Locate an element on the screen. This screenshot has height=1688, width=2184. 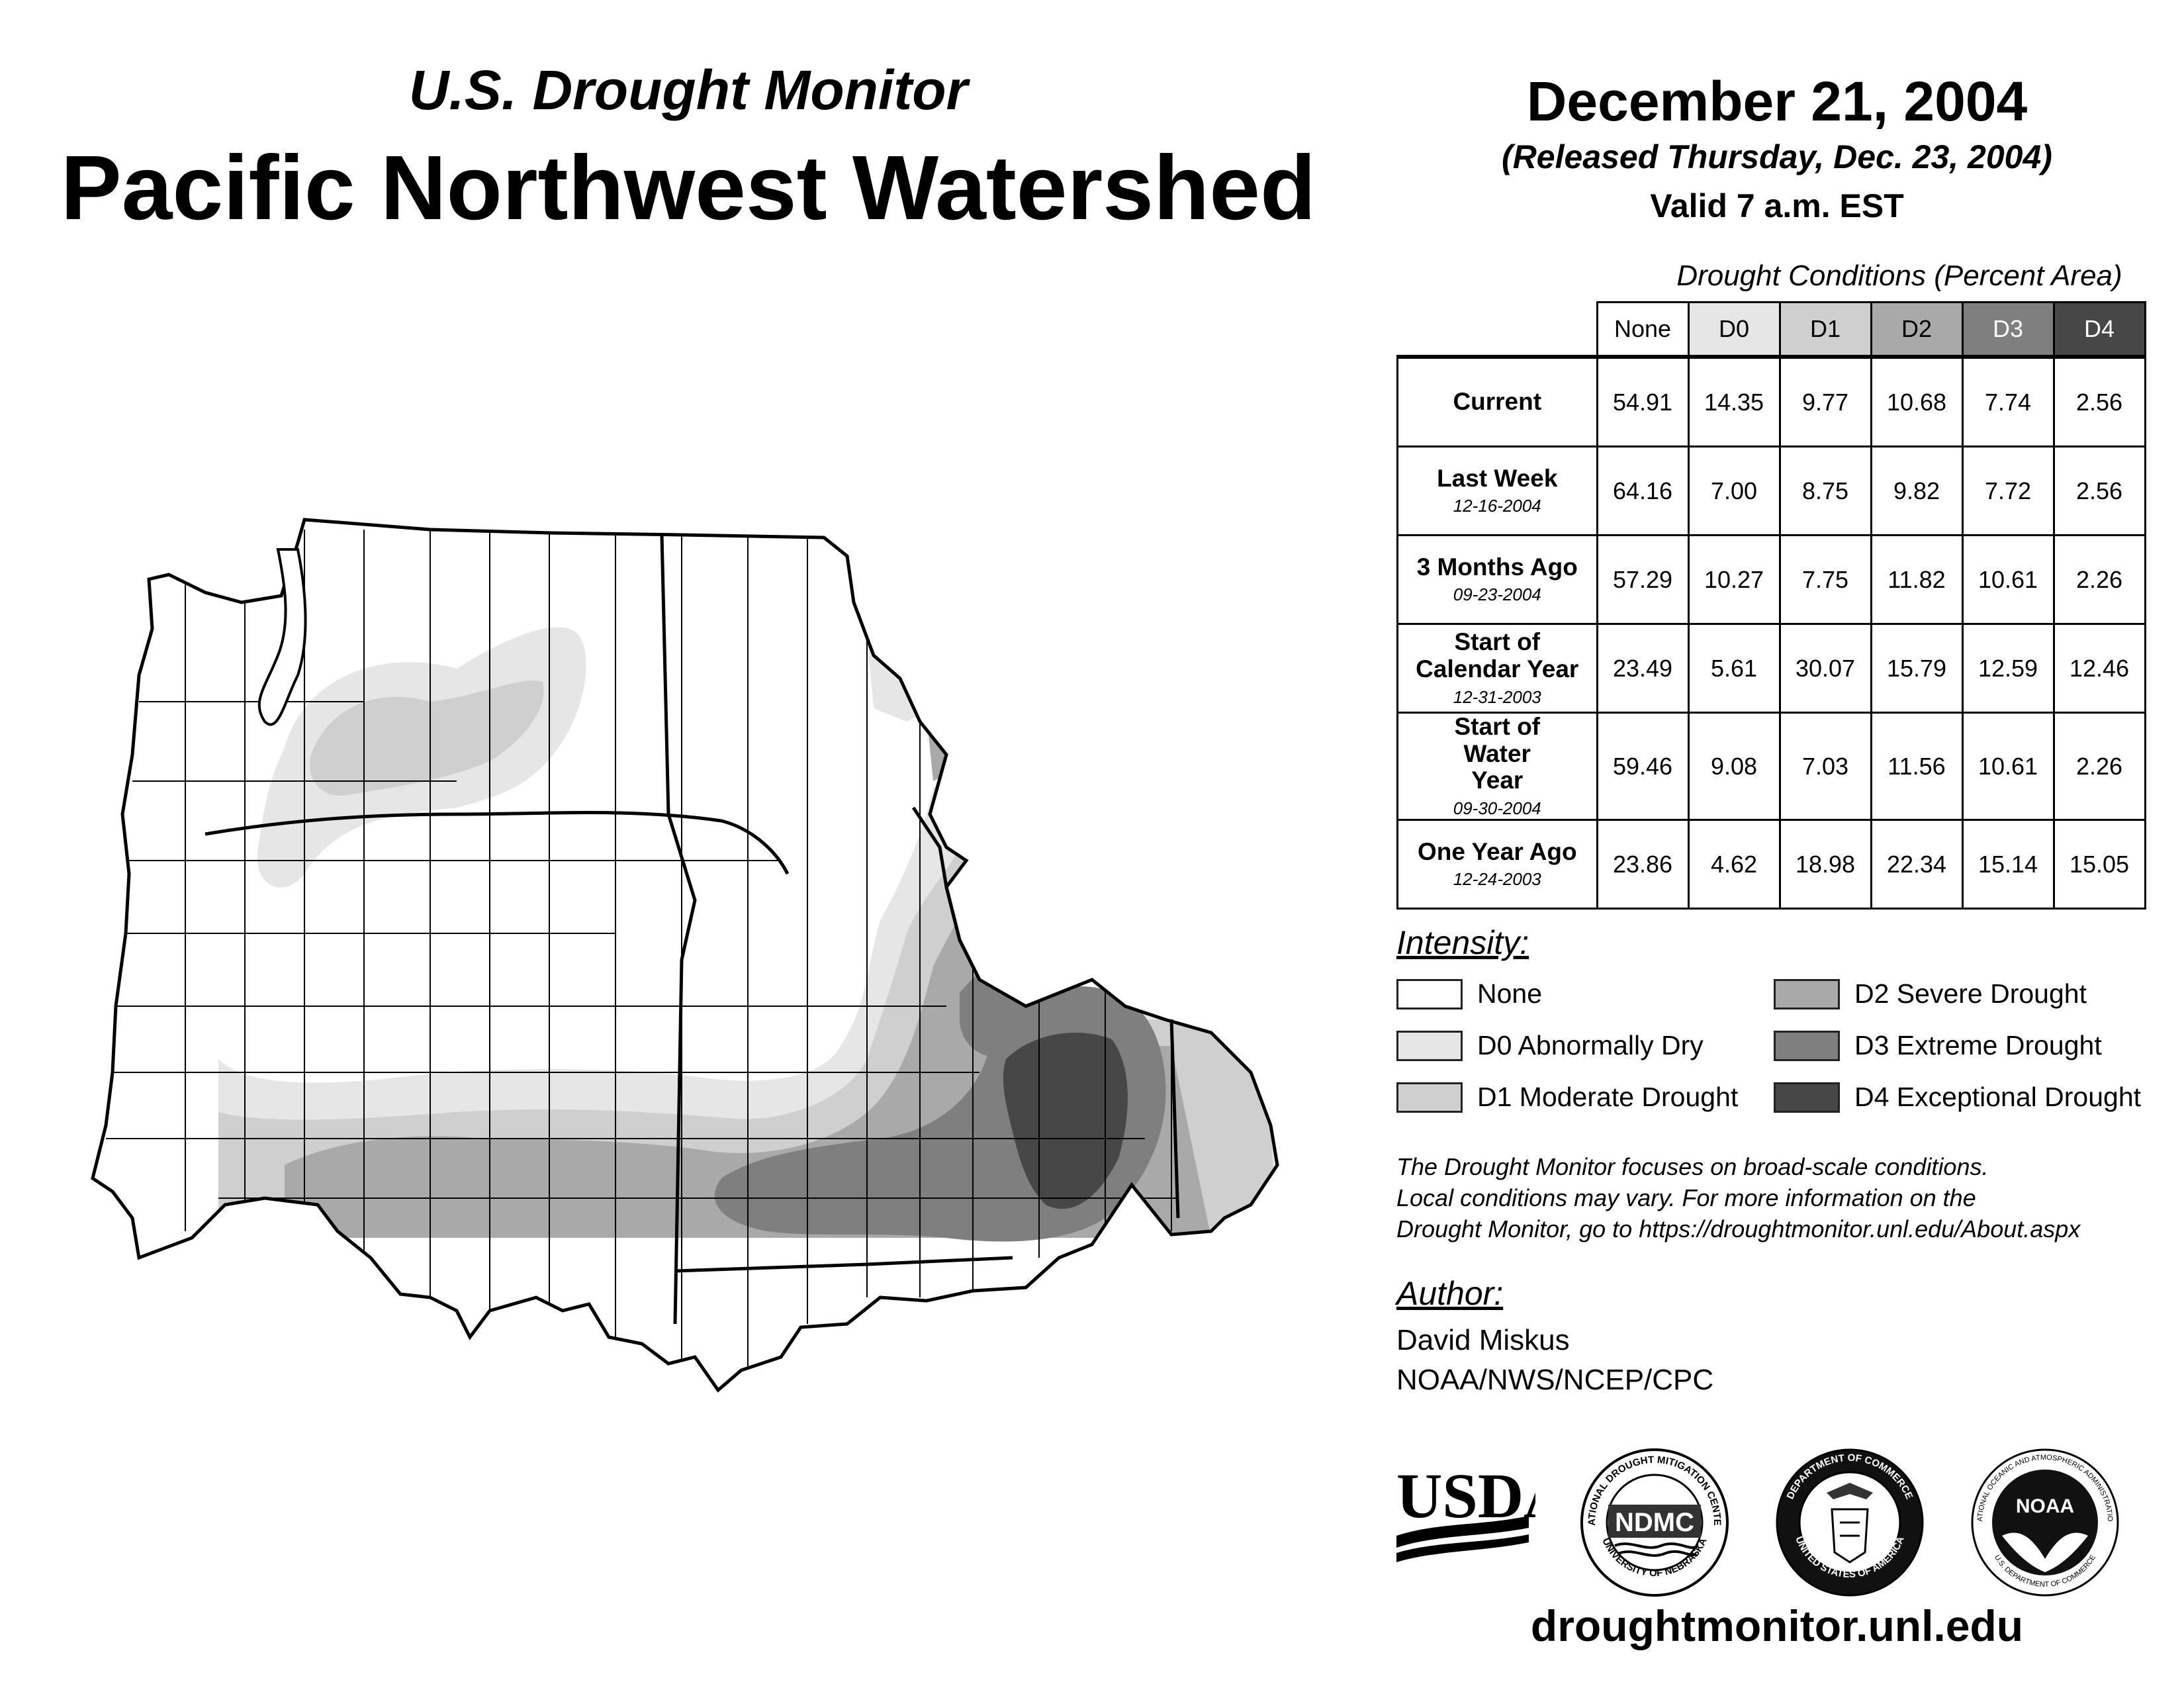
legend-item-d3: D3 Extreme Drought is located at coordinates (1938, 1045).